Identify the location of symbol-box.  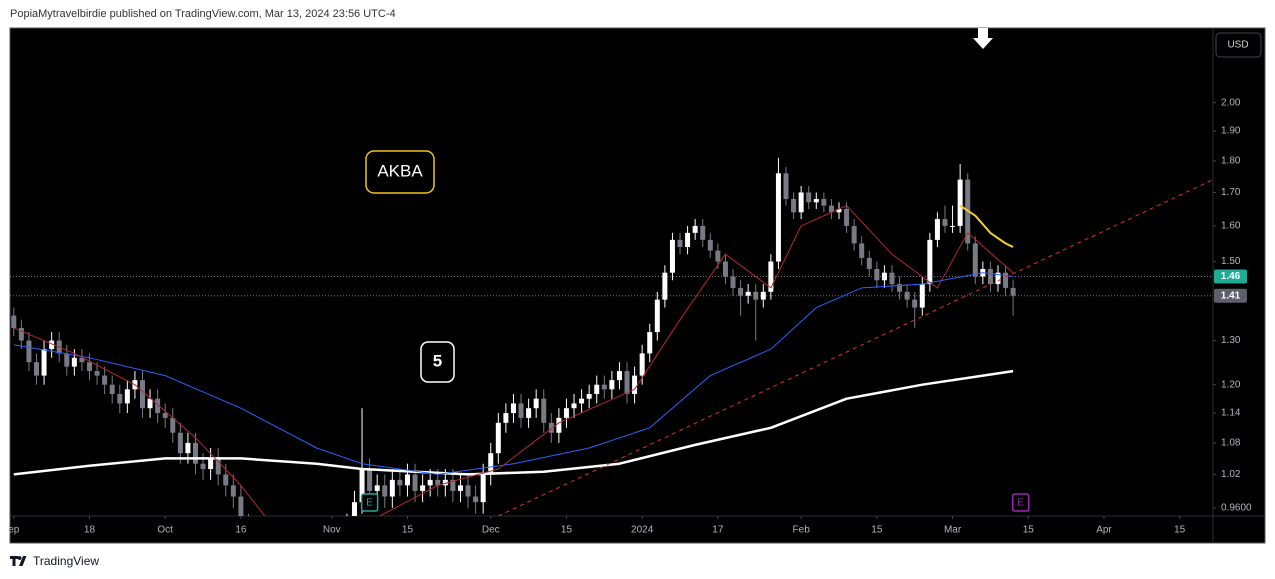
(400, 172).